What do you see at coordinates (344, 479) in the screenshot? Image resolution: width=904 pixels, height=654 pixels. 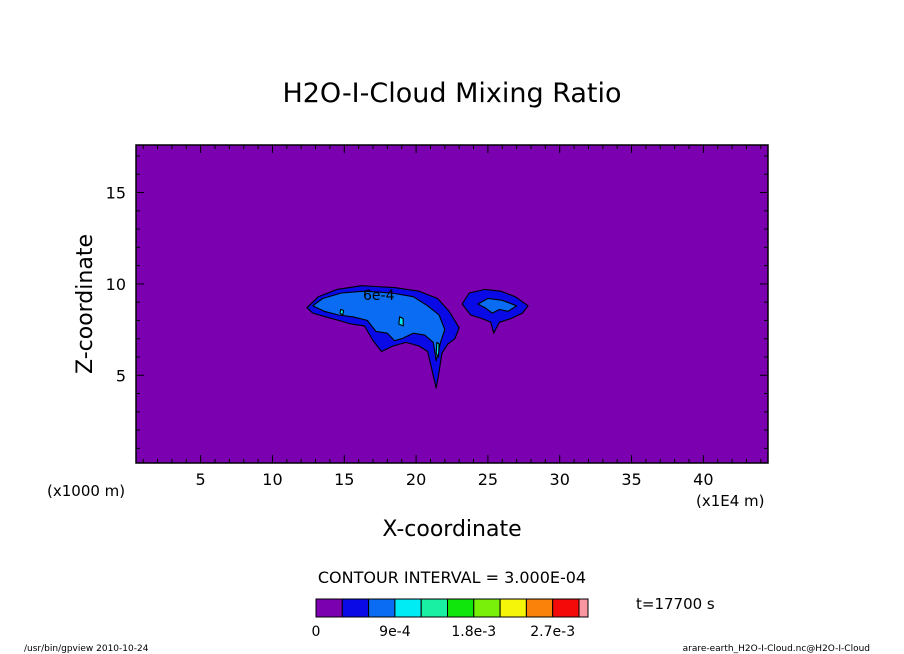 I see `x-tick-label: 15` at bounding box center [344, 479].